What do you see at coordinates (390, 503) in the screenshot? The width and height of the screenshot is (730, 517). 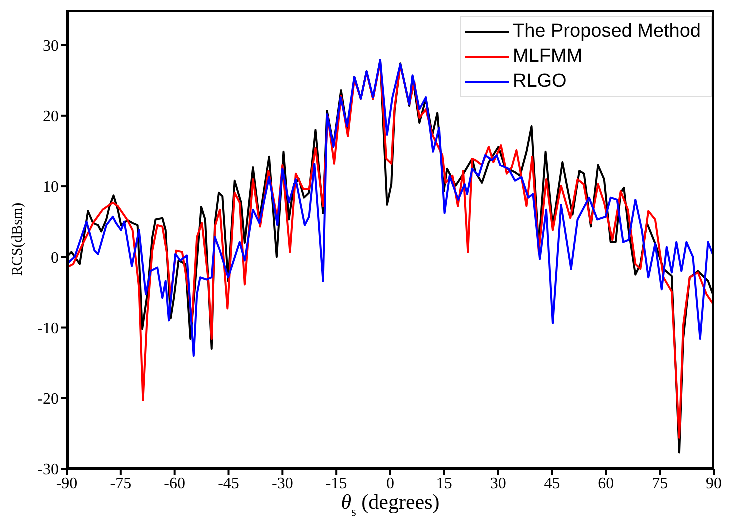 I see `x-axis-title: θ$_{s}$ (degrees)` at bounding box center [390, 503].